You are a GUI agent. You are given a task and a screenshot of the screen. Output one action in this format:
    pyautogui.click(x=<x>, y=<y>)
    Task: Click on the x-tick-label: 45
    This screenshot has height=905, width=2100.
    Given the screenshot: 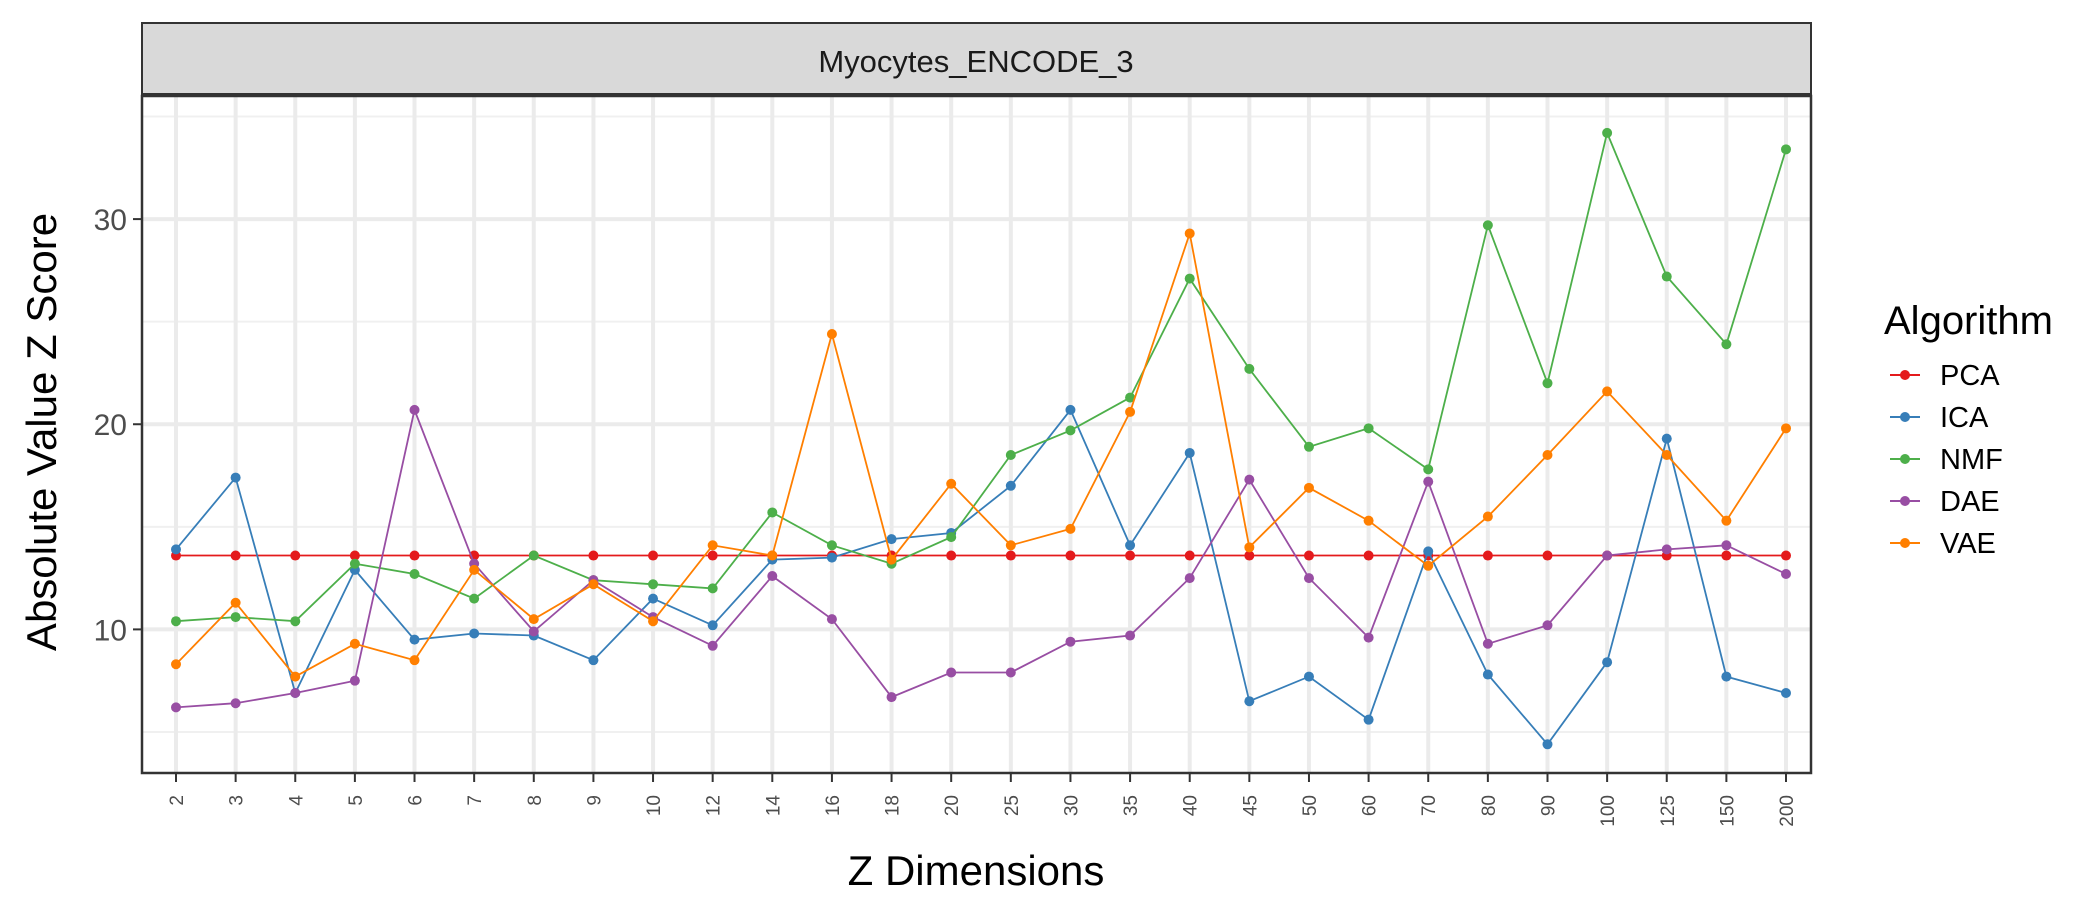 What is the action you would take?
    pyautogui.click(x=1250, y=805)
    